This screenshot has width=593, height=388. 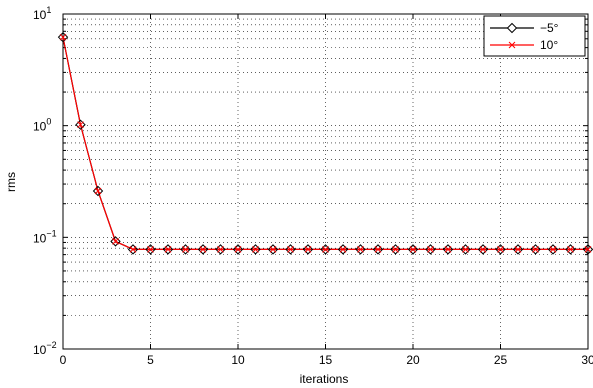 I want to click on legend: −5°10°, so click(x=534, y=36).